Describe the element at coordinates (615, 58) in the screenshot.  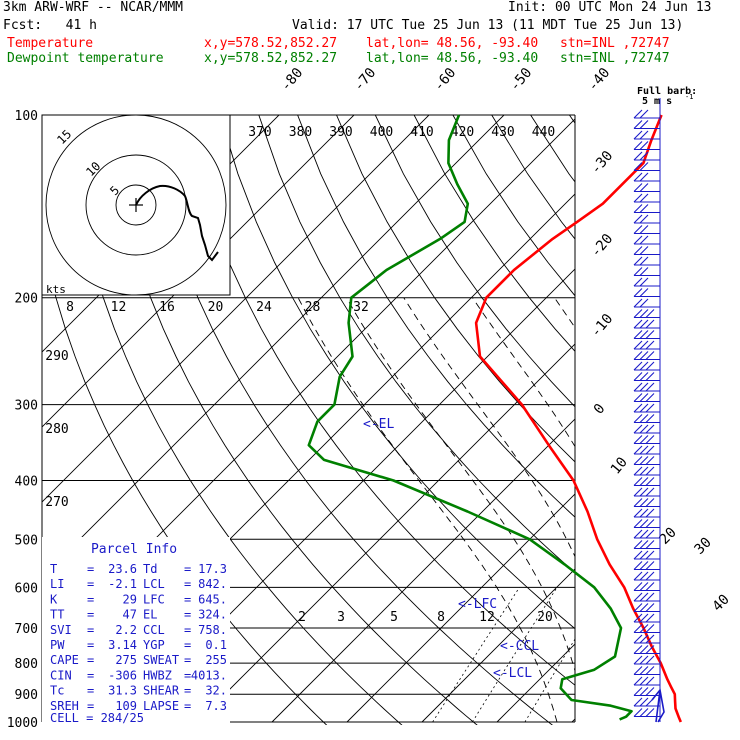
I see `dewpoint-station: stn=INL ,72747` at that location.